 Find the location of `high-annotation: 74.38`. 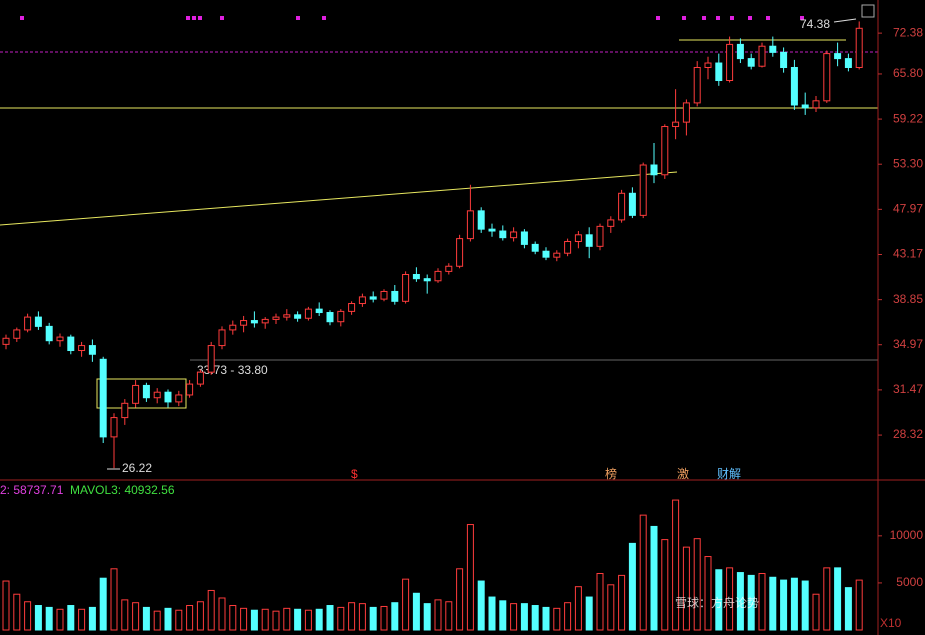

high-annotation: 74.38 is located at coordinates (815, 24).